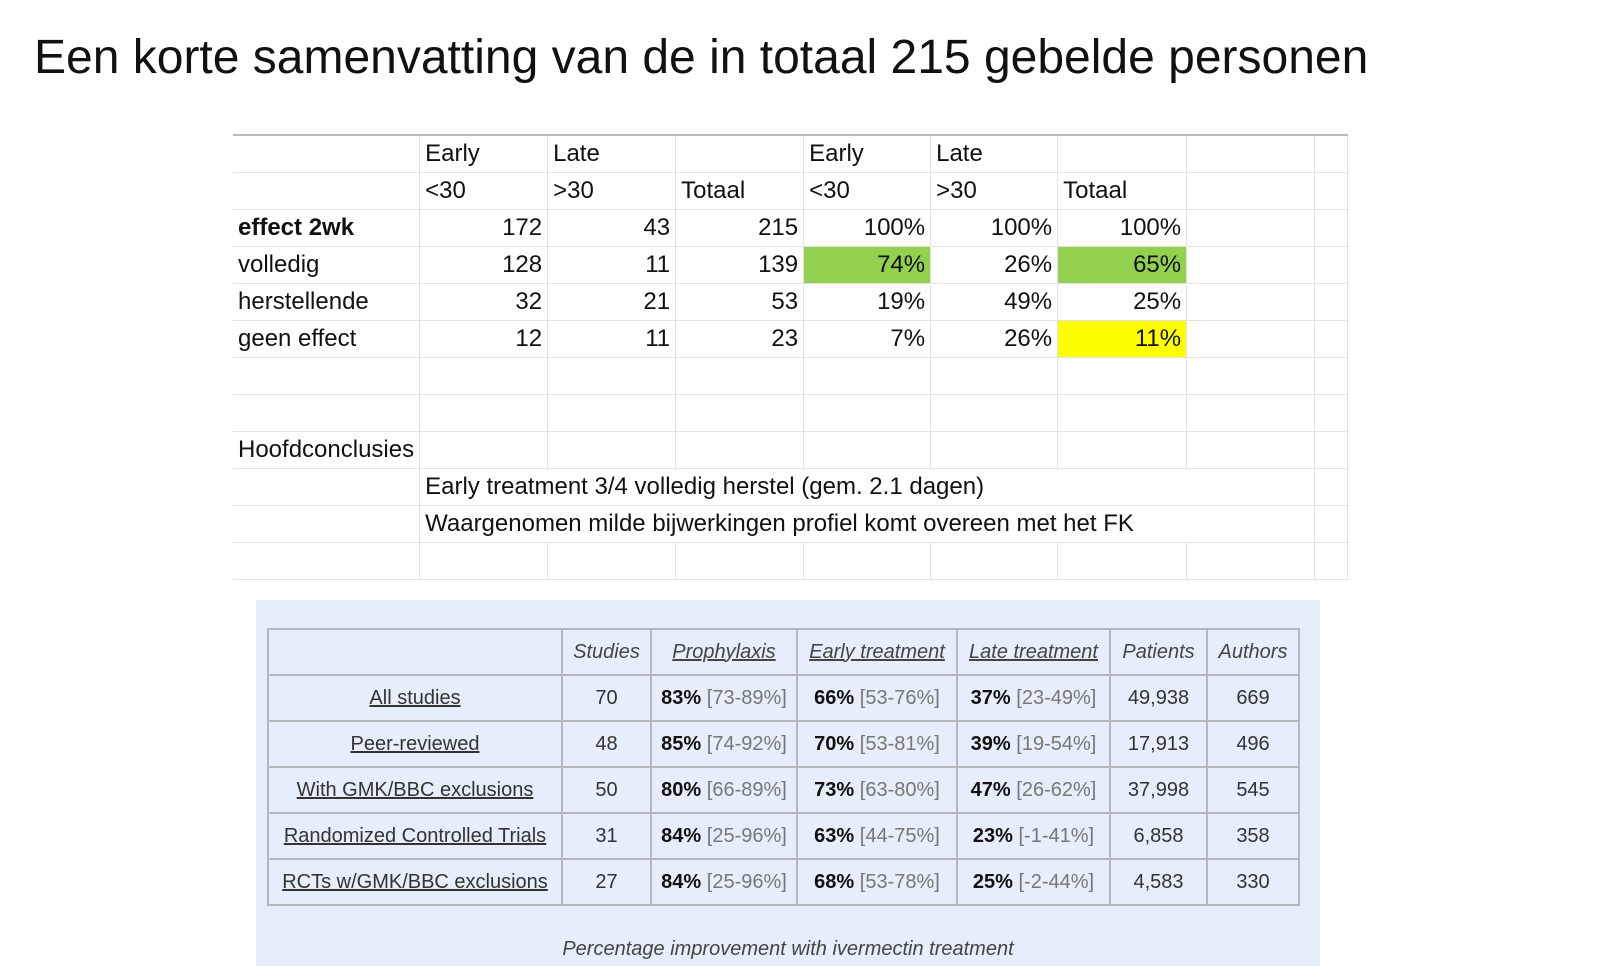  Describe the element at coordinates (612, 227) in the screenshot. I see `value-cell: 43` at that location.